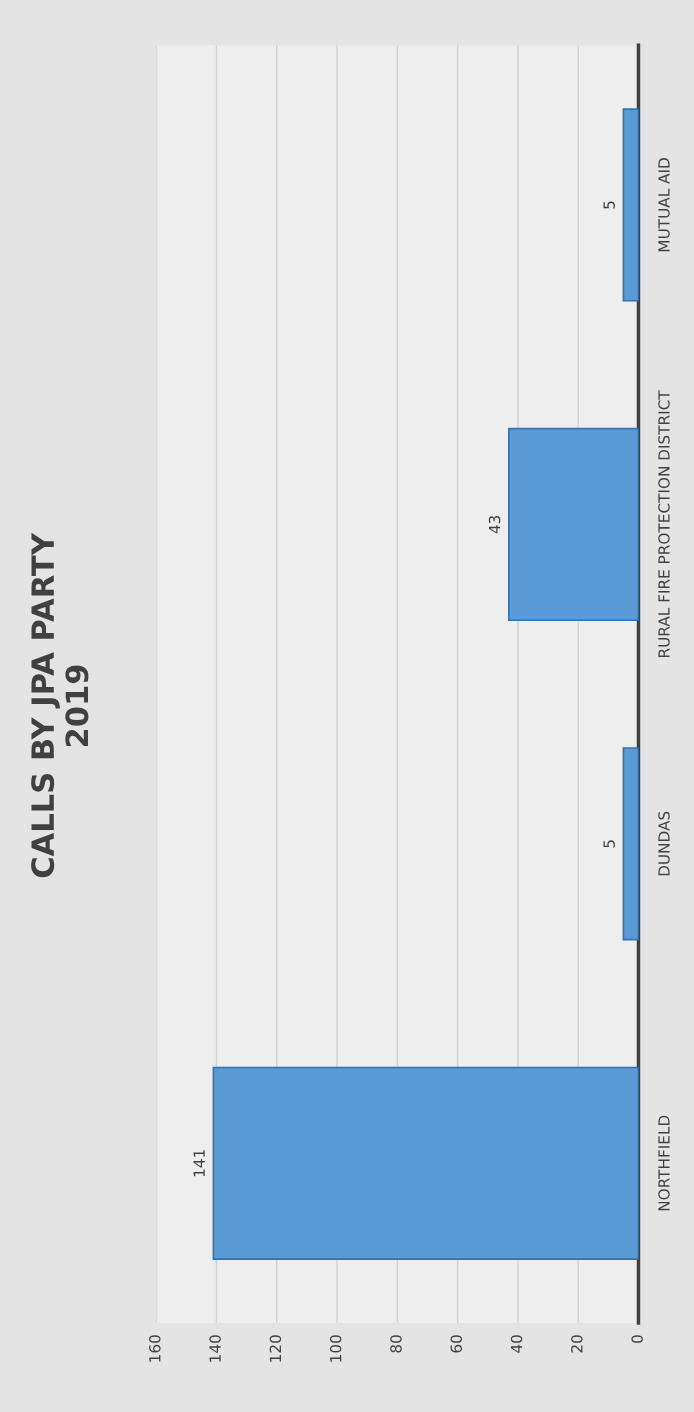 This screenshot has height=1412, width=694. What do you see at coordinates (494, 524) in the screenshot?
I see `data-label: 43` at bounding box center [494, 524].